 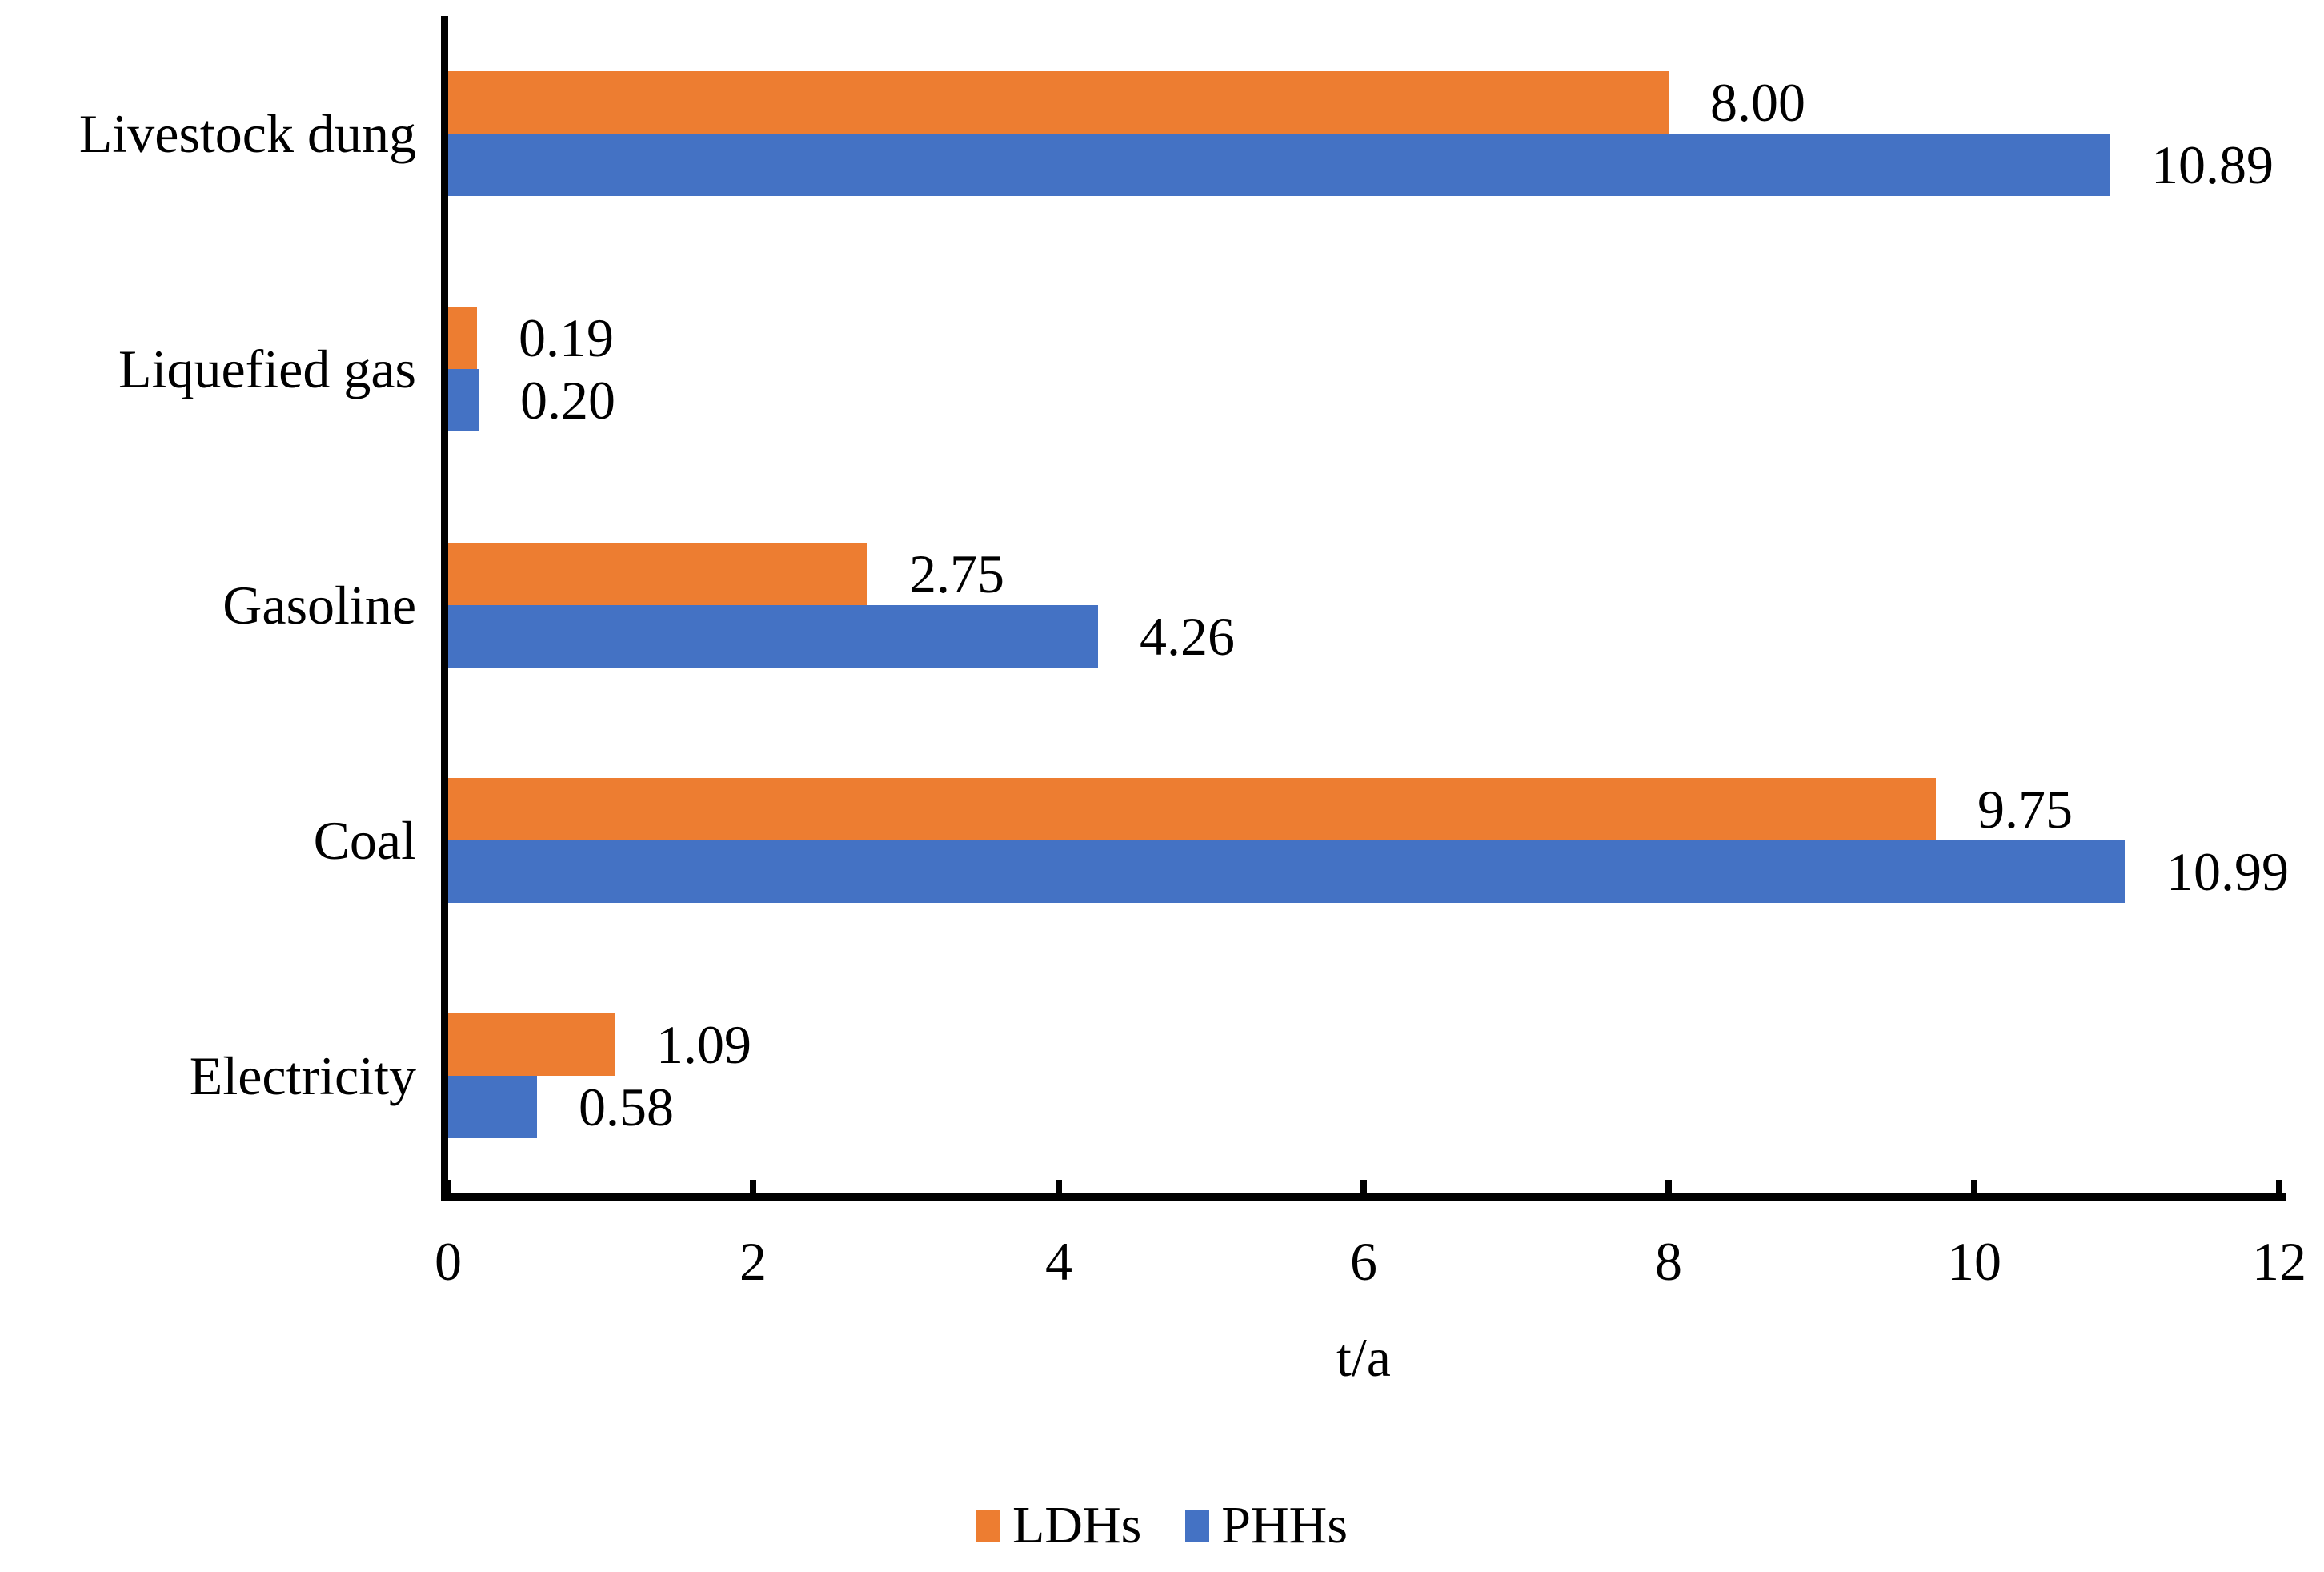 I want to click on value-label: 0.19, so click(x=567, y=338).